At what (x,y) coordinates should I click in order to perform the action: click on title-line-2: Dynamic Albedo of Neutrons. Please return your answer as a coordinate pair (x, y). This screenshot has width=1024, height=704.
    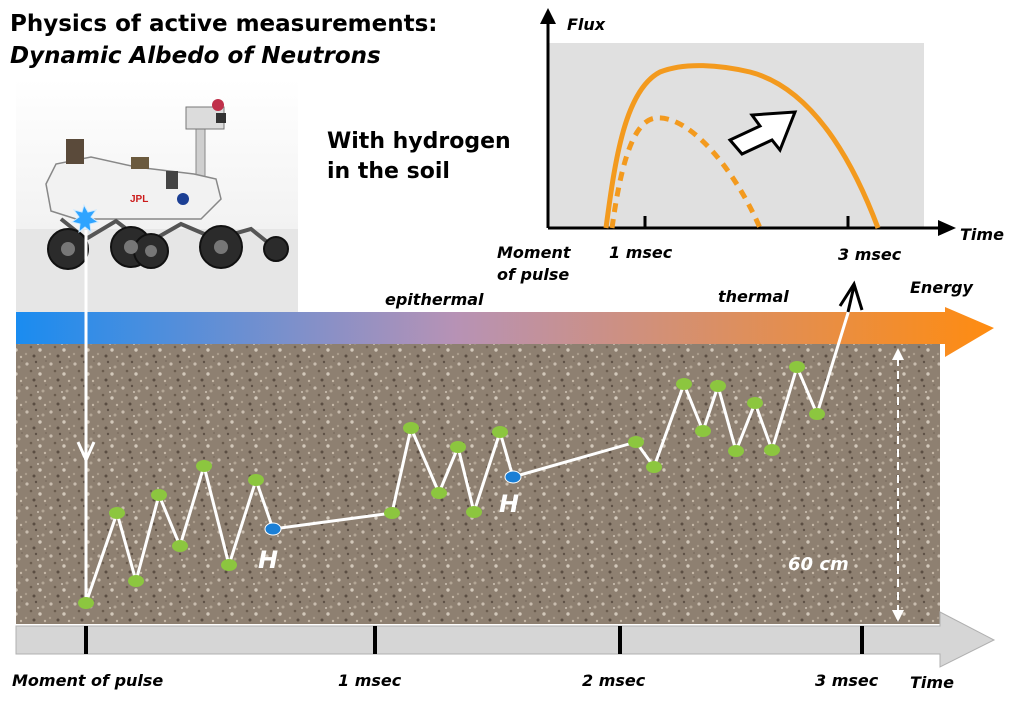
    Looking at the image, I should click on (195, 56).